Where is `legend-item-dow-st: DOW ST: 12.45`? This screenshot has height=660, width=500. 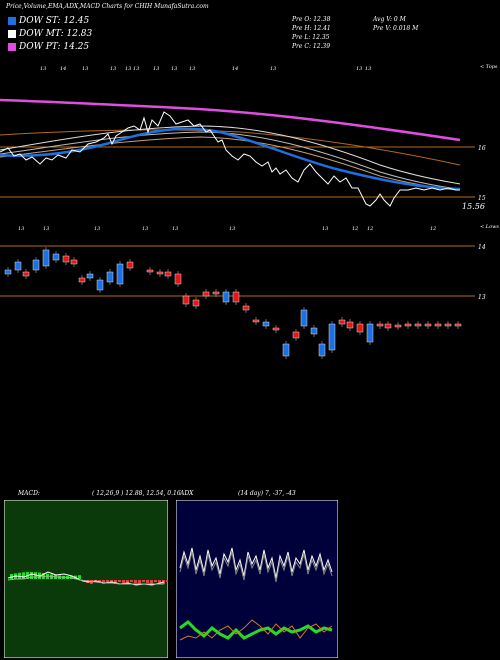 legend-item-dow-st: DOW ST: 12.45 is located at coordinates (48, 21).